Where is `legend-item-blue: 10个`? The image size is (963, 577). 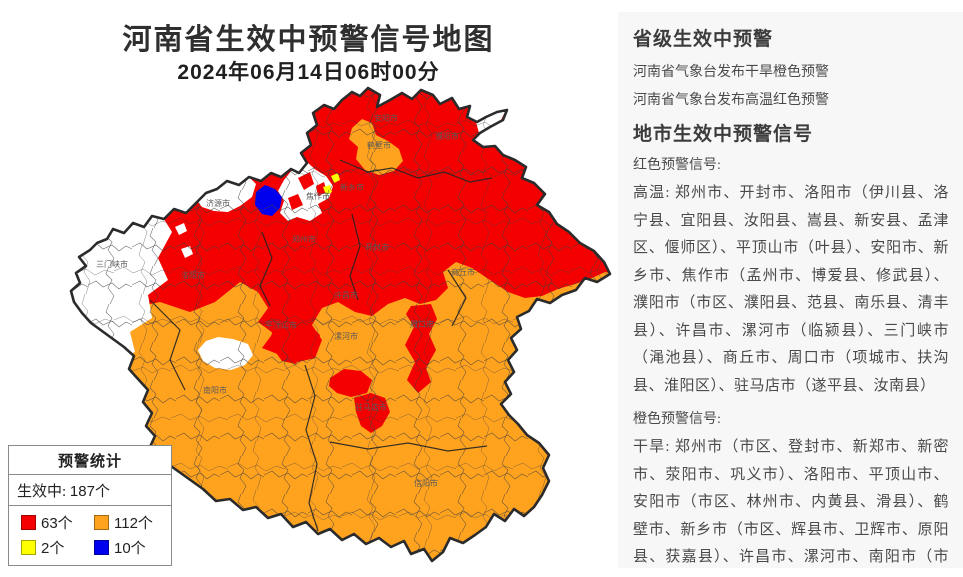 legend-item-blue: 10个 is located at coordinates (130, 547).